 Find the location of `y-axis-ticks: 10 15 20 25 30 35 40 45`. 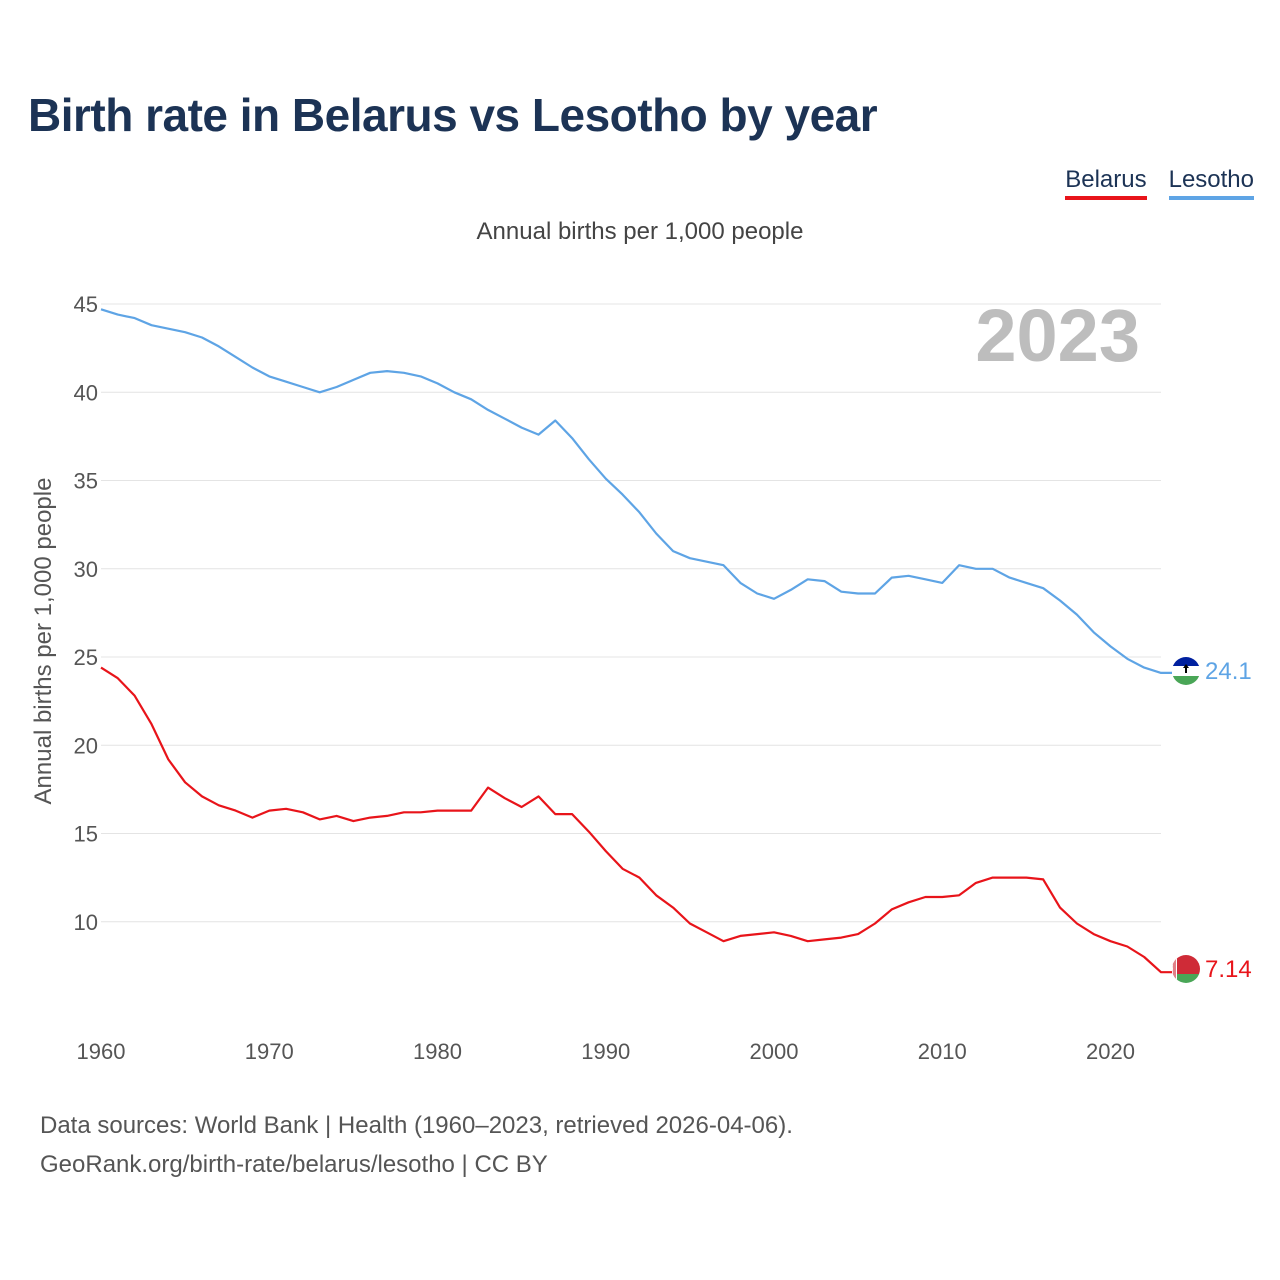

y-axis-ticks: 10 15 20 25 30 35 40 45 is located at coordinates (86, 613).